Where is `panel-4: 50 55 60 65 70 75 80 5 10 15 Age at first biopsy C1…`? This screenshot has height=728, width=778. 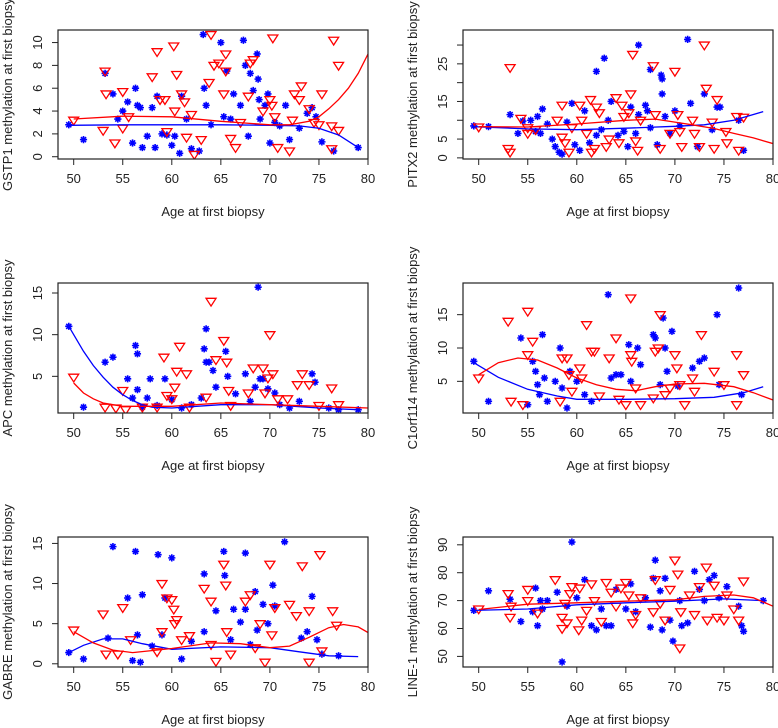
panel-4: 50 55 60 65 70 75 80 5 10 15 Age at first biopsy C1… is located at coordinates (591, 359).